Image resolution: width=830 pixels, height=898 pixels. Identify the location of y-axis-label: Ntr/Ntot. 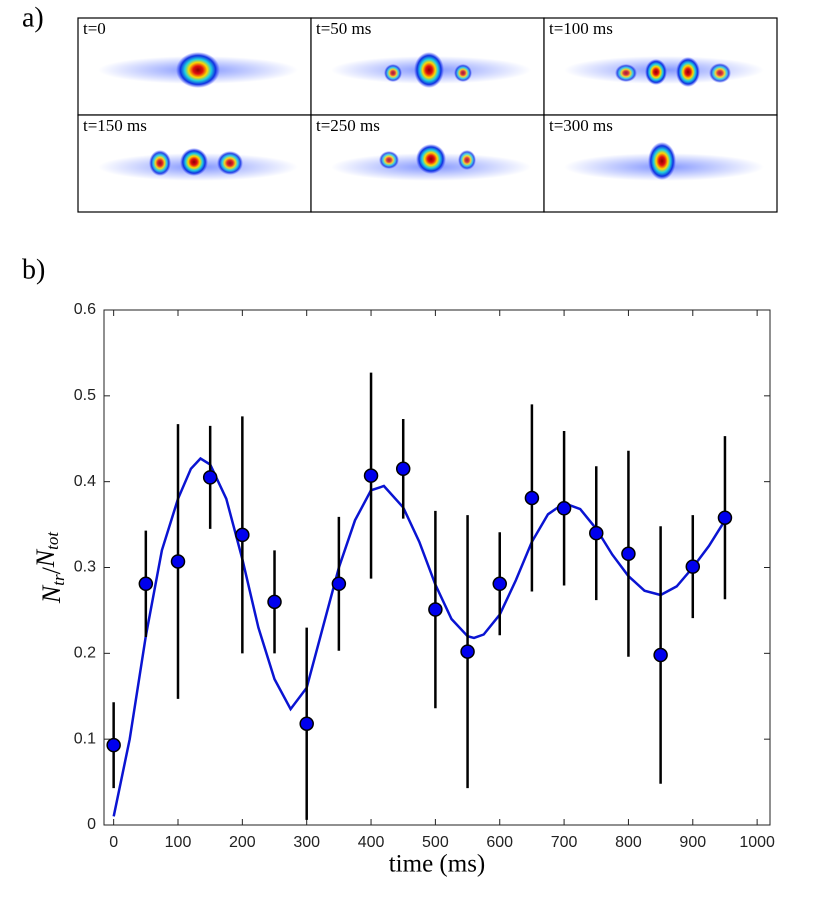
(49, 567).